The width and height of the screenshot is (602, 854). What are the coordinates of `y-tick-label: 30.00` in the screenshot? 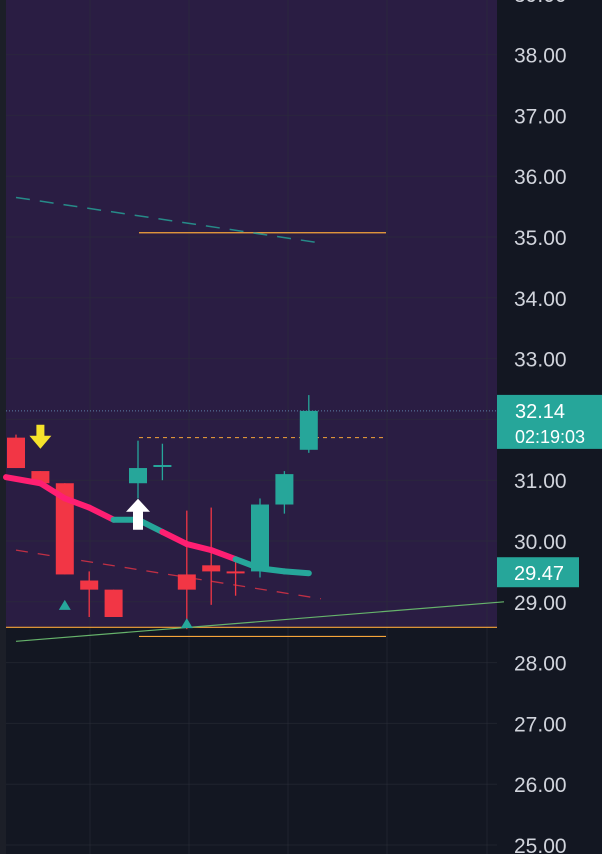 It's located at (540, 542).